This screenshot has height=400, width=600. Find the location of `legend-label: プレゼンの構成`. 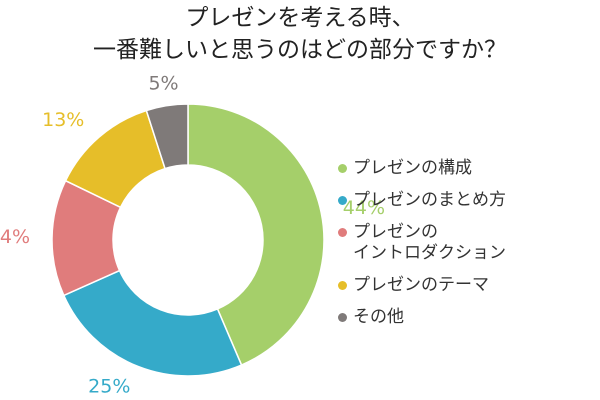

legend-label: プレゼンの構成 is located at coordinates (412, 168).